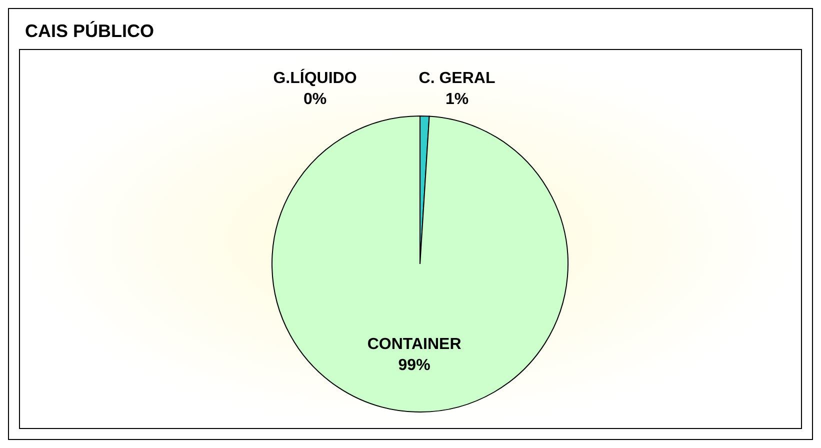 The width and height of the screenshot is (821, 448). What do you see at coordinates (457, 99) in the screenshot?
I see `data-label: 1%` at bounding box center [457, 99].